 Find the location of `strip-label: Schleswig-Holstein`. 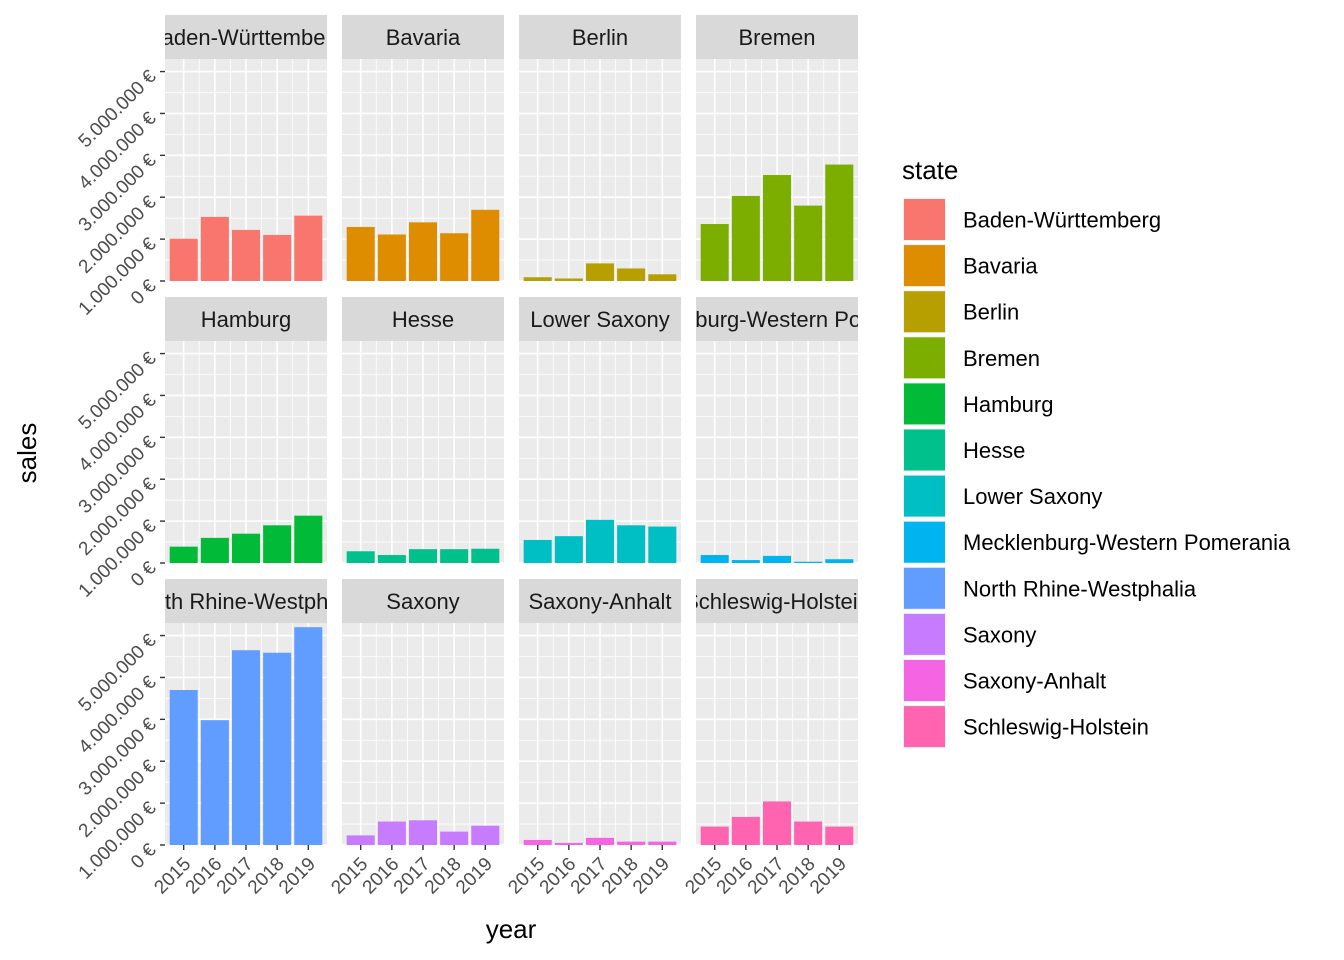

strip-label: Schleswig-Holstein is located at coordinates (777, 601).